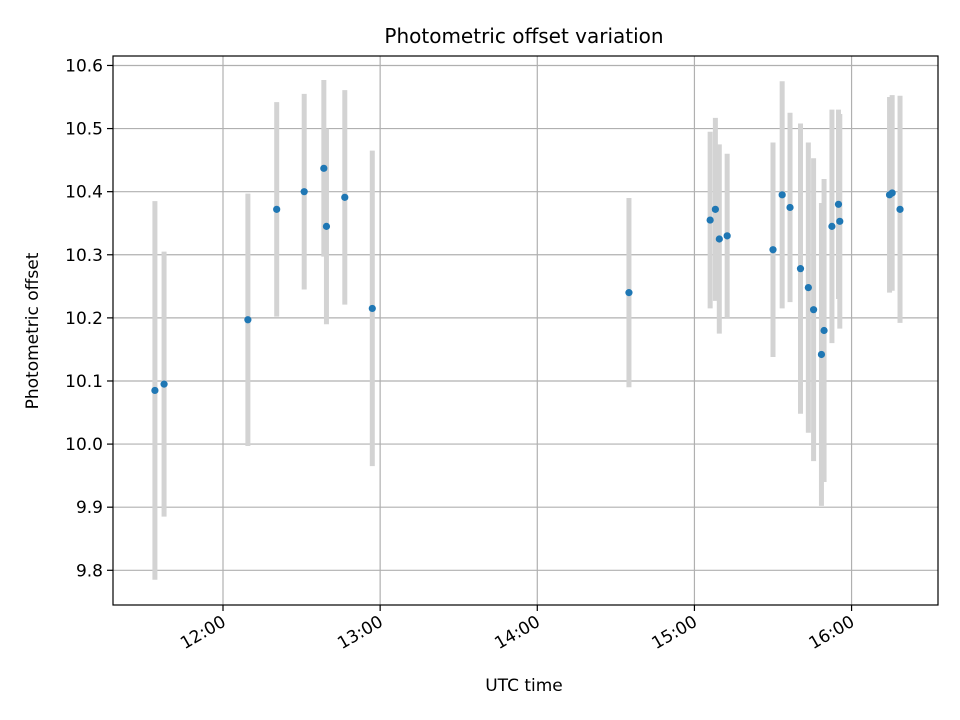  Describe the element at coordinates (517, 633) in the screenshot. I see `x-tick-label: 14:00` at that location.